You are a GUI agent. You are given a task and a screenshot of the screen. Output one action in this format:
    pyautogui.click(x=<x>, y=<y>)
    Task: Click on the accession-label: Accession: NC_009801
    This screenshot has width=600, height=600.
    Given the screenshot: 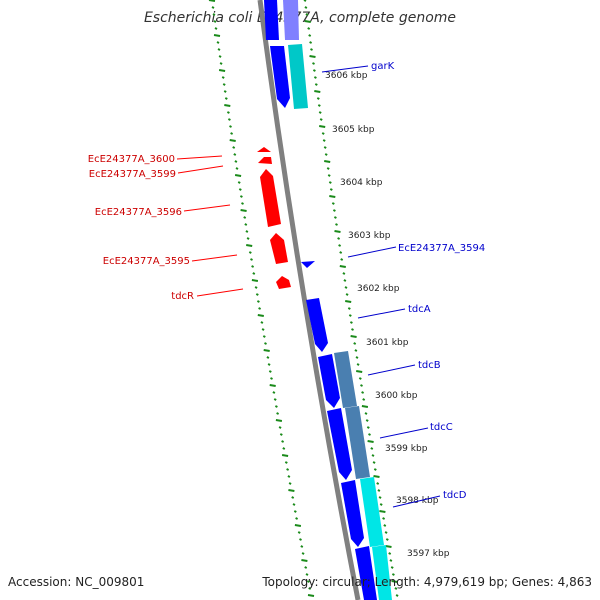 What is the action you would take?
    pyautogui.click(x=76, y=582)
    